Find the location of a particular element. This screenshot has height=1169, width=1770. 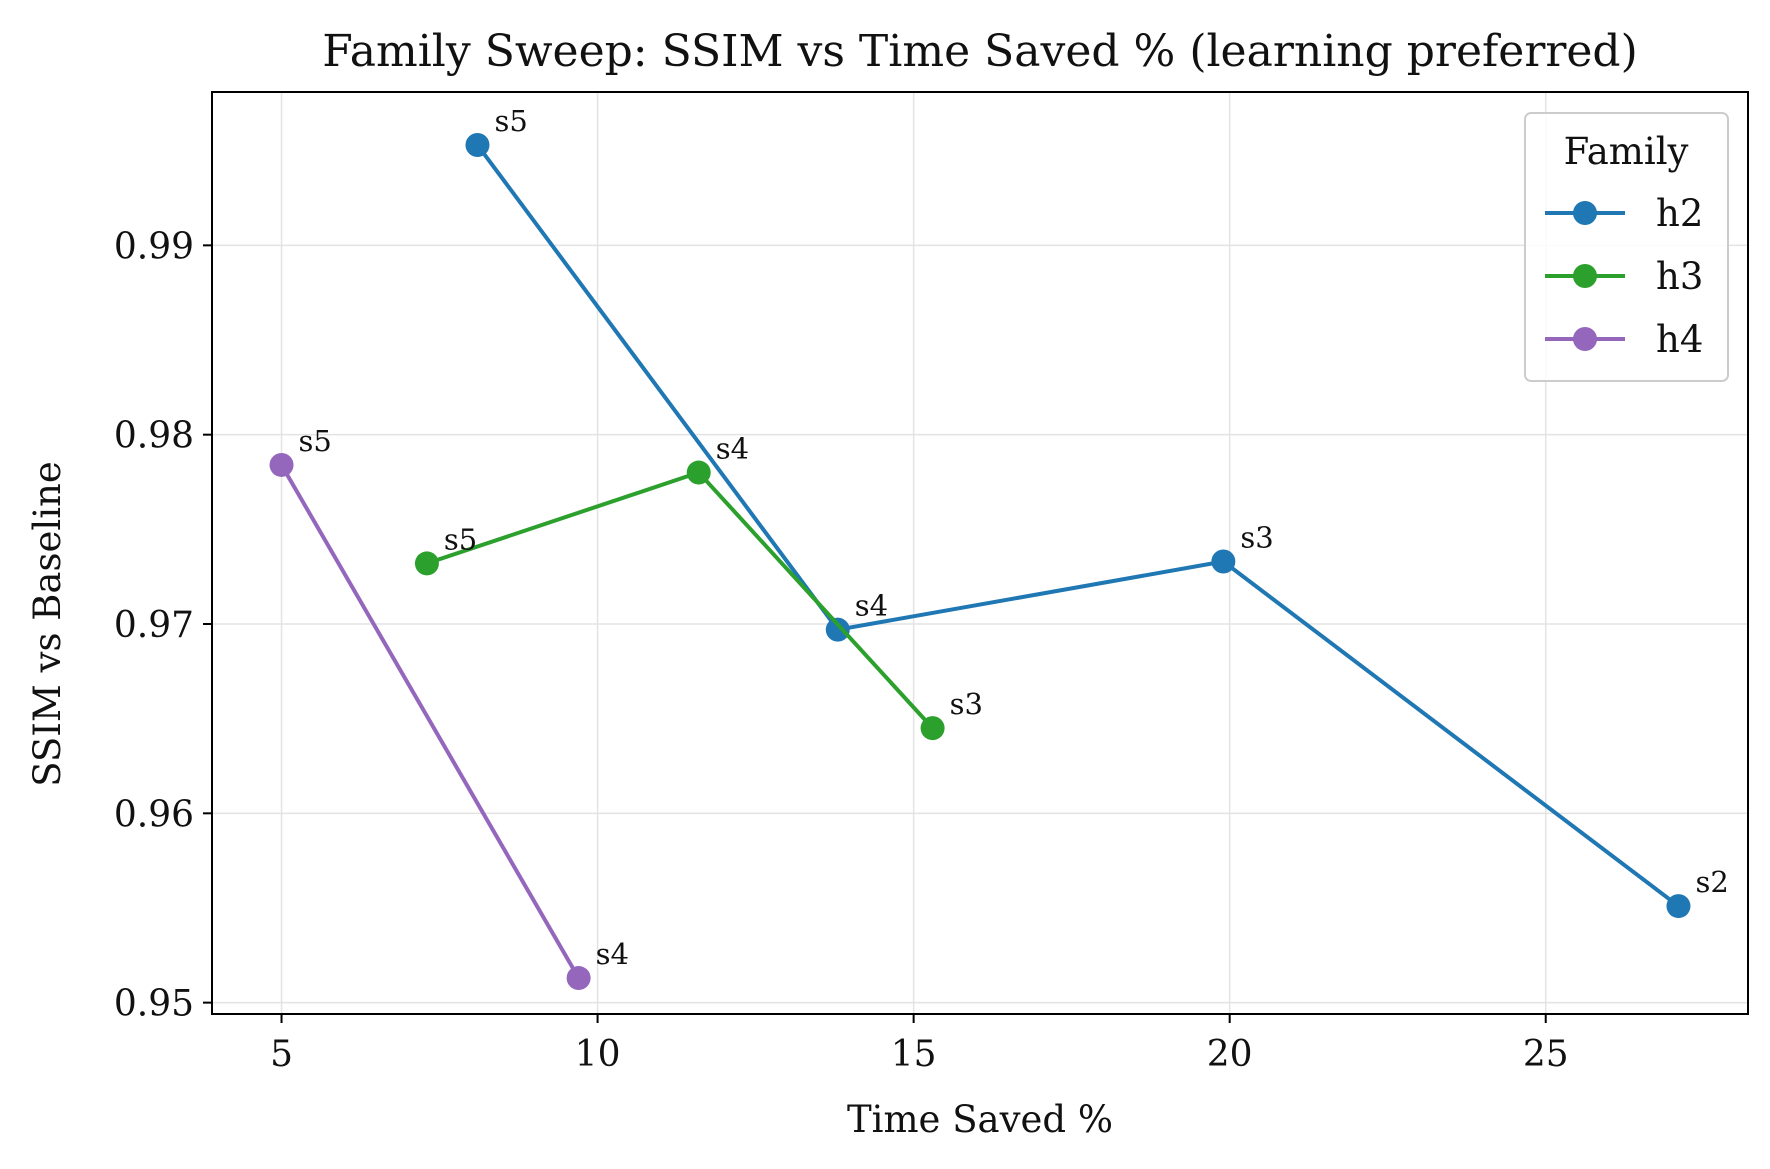

legend-box is located at coordinates (1626, 247).